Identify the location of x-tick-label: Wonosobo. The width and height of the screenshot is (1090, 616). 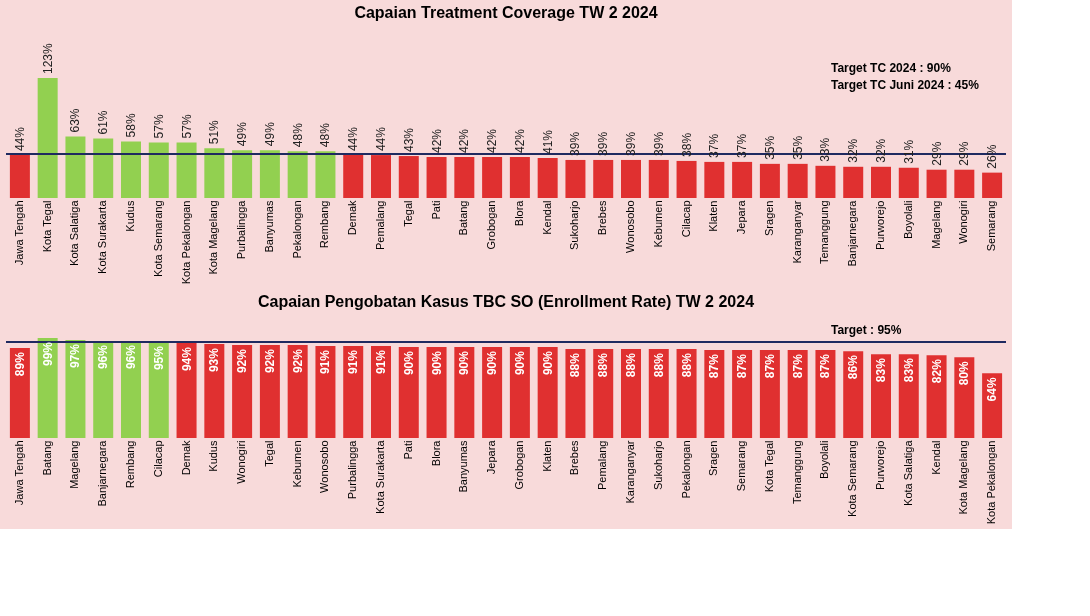
(324, 466).